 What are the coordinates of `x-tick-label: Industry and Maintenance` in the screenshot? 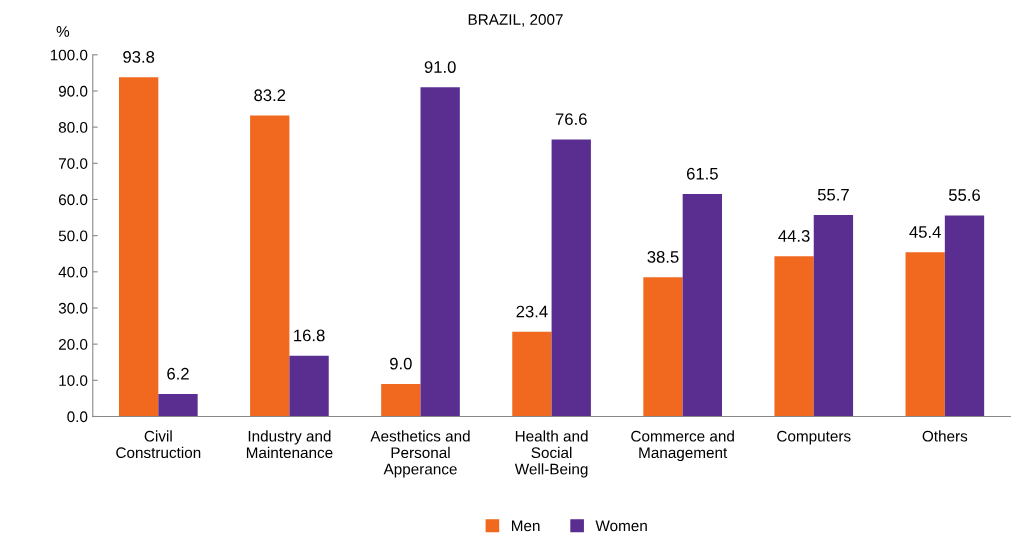 It's located at (289, 444).